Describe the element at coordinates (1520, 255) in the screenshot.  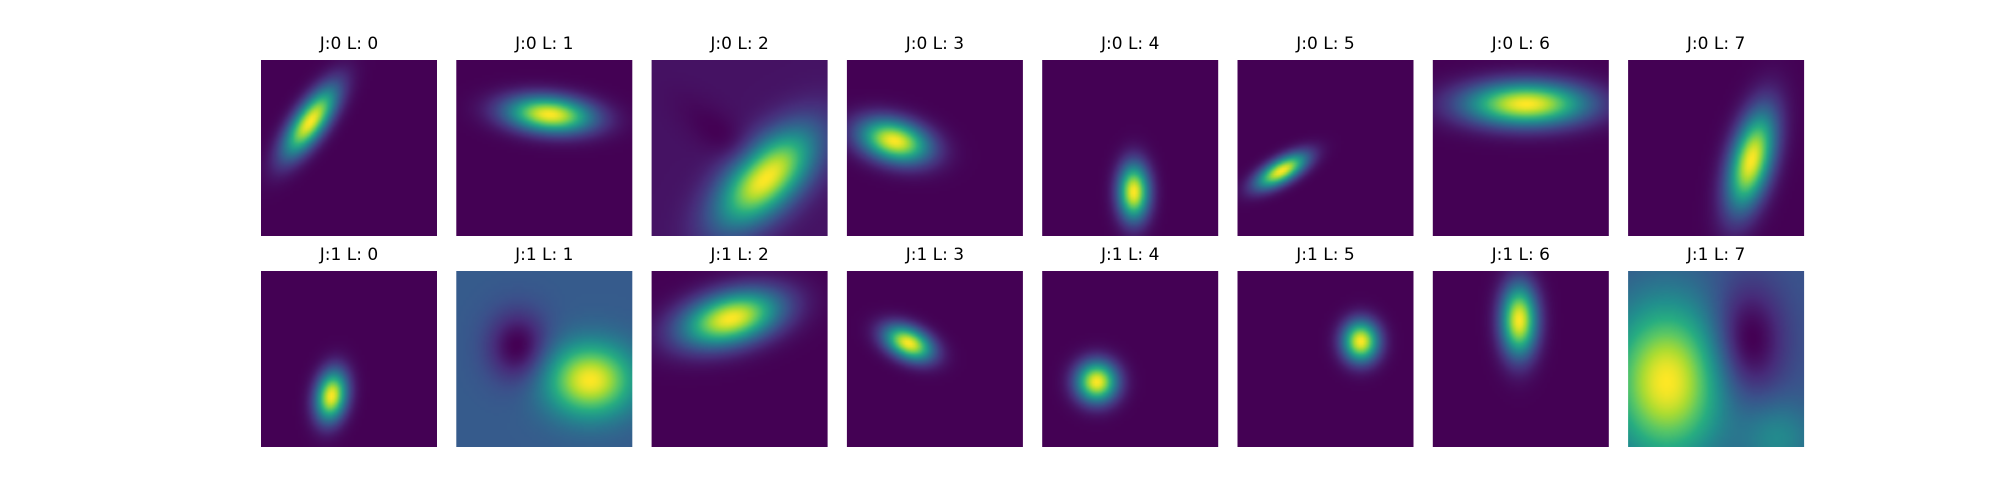
I see `panel-title: J:1 L: 6` at that location.